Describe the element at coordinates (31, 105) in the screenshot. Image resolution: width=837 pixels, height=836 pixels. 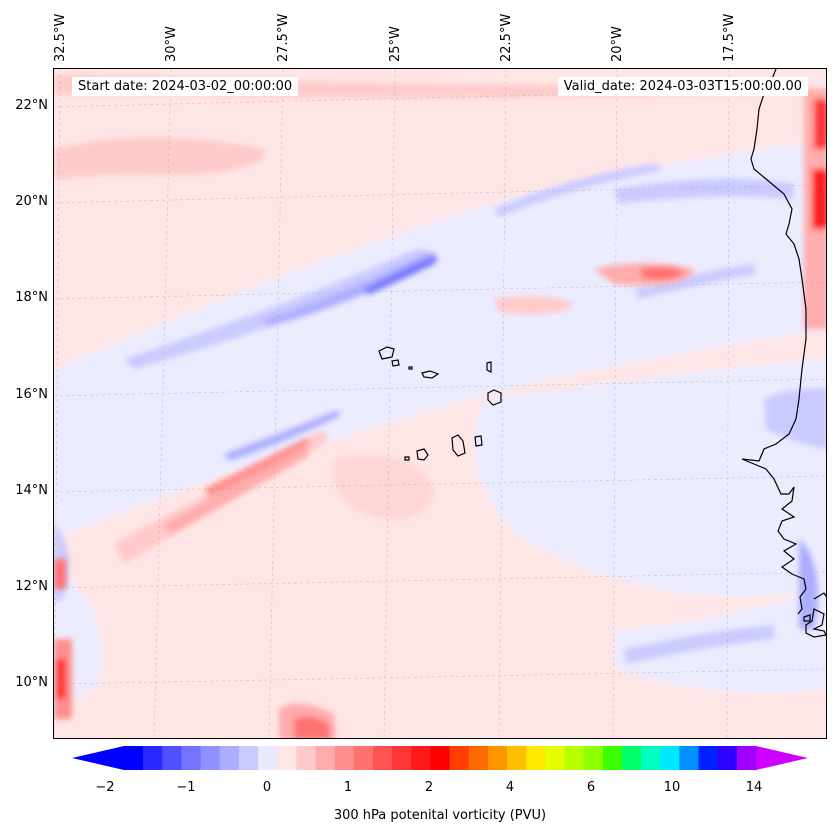
I see `lat-label-22n: 22°N` at that location.